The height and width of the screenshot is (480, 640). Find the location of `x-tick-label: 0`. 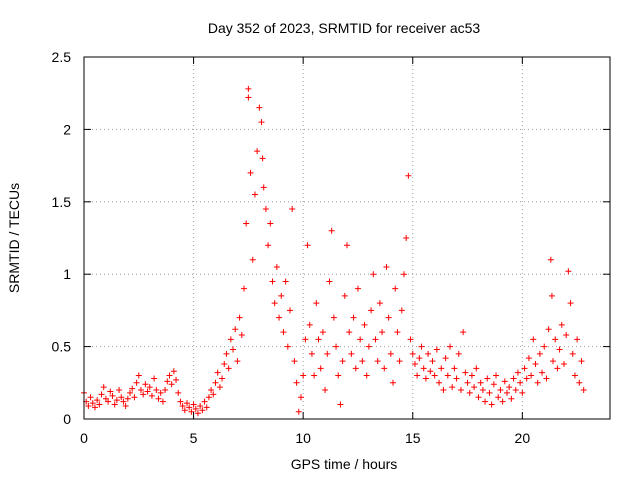

x-tick-label: 0 is located at coordinates (84, 438).